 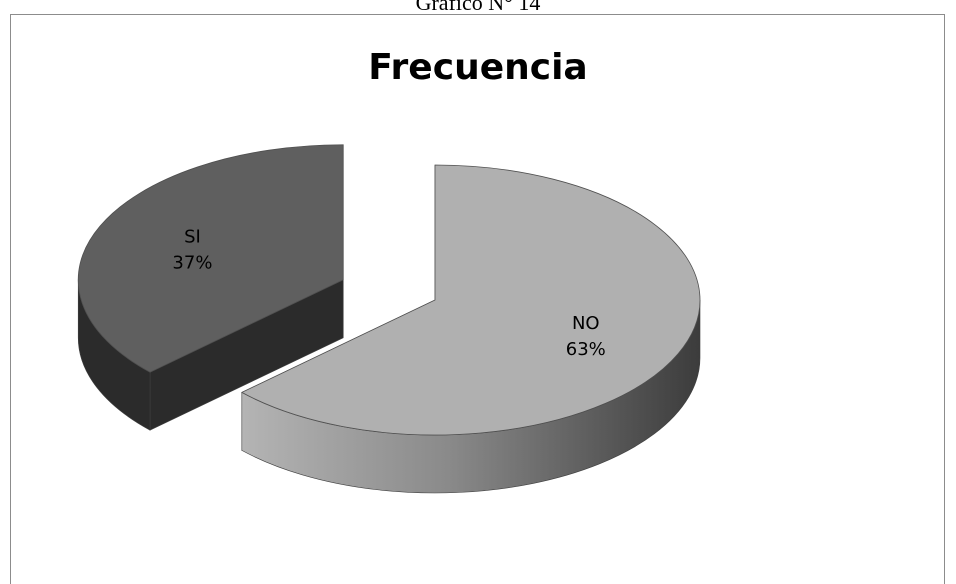 I want to click on figure-caption: Gráfico N° 14, so click(x=478, y=7).